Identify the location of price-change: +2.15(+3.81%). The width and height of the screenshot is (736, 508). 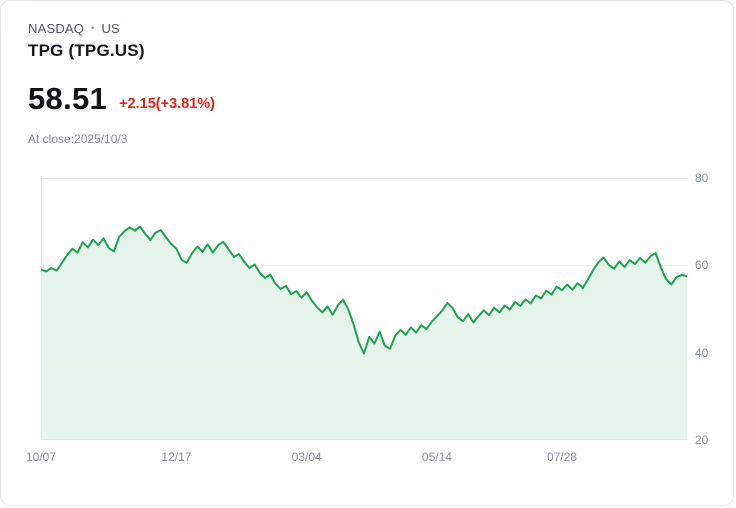
(167, 104).